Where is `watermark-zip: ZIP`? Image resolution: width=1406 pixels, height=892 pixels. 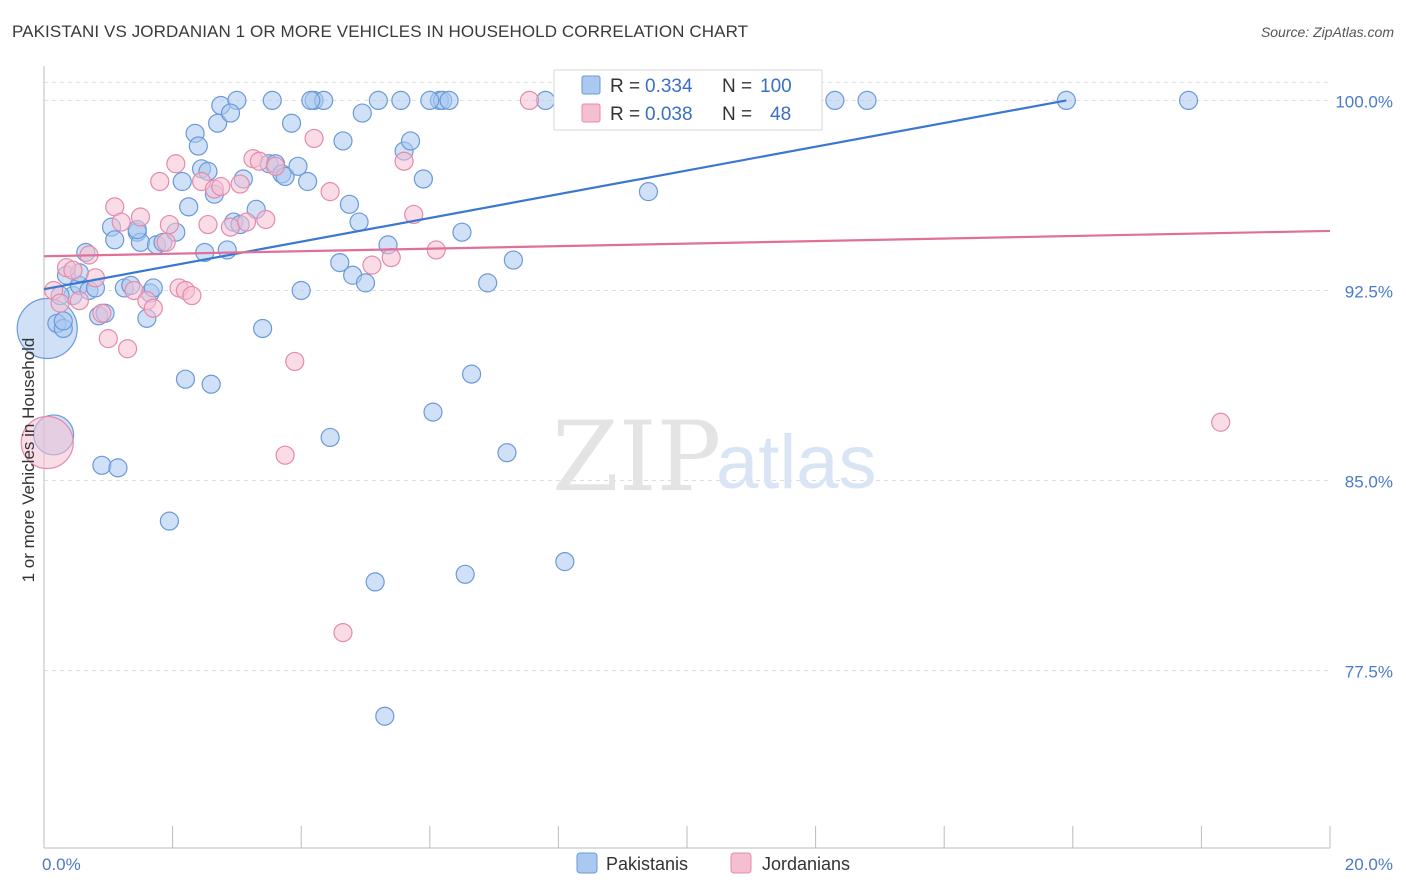 watermark-zip: ZIP is located at coordinates (636, 457).